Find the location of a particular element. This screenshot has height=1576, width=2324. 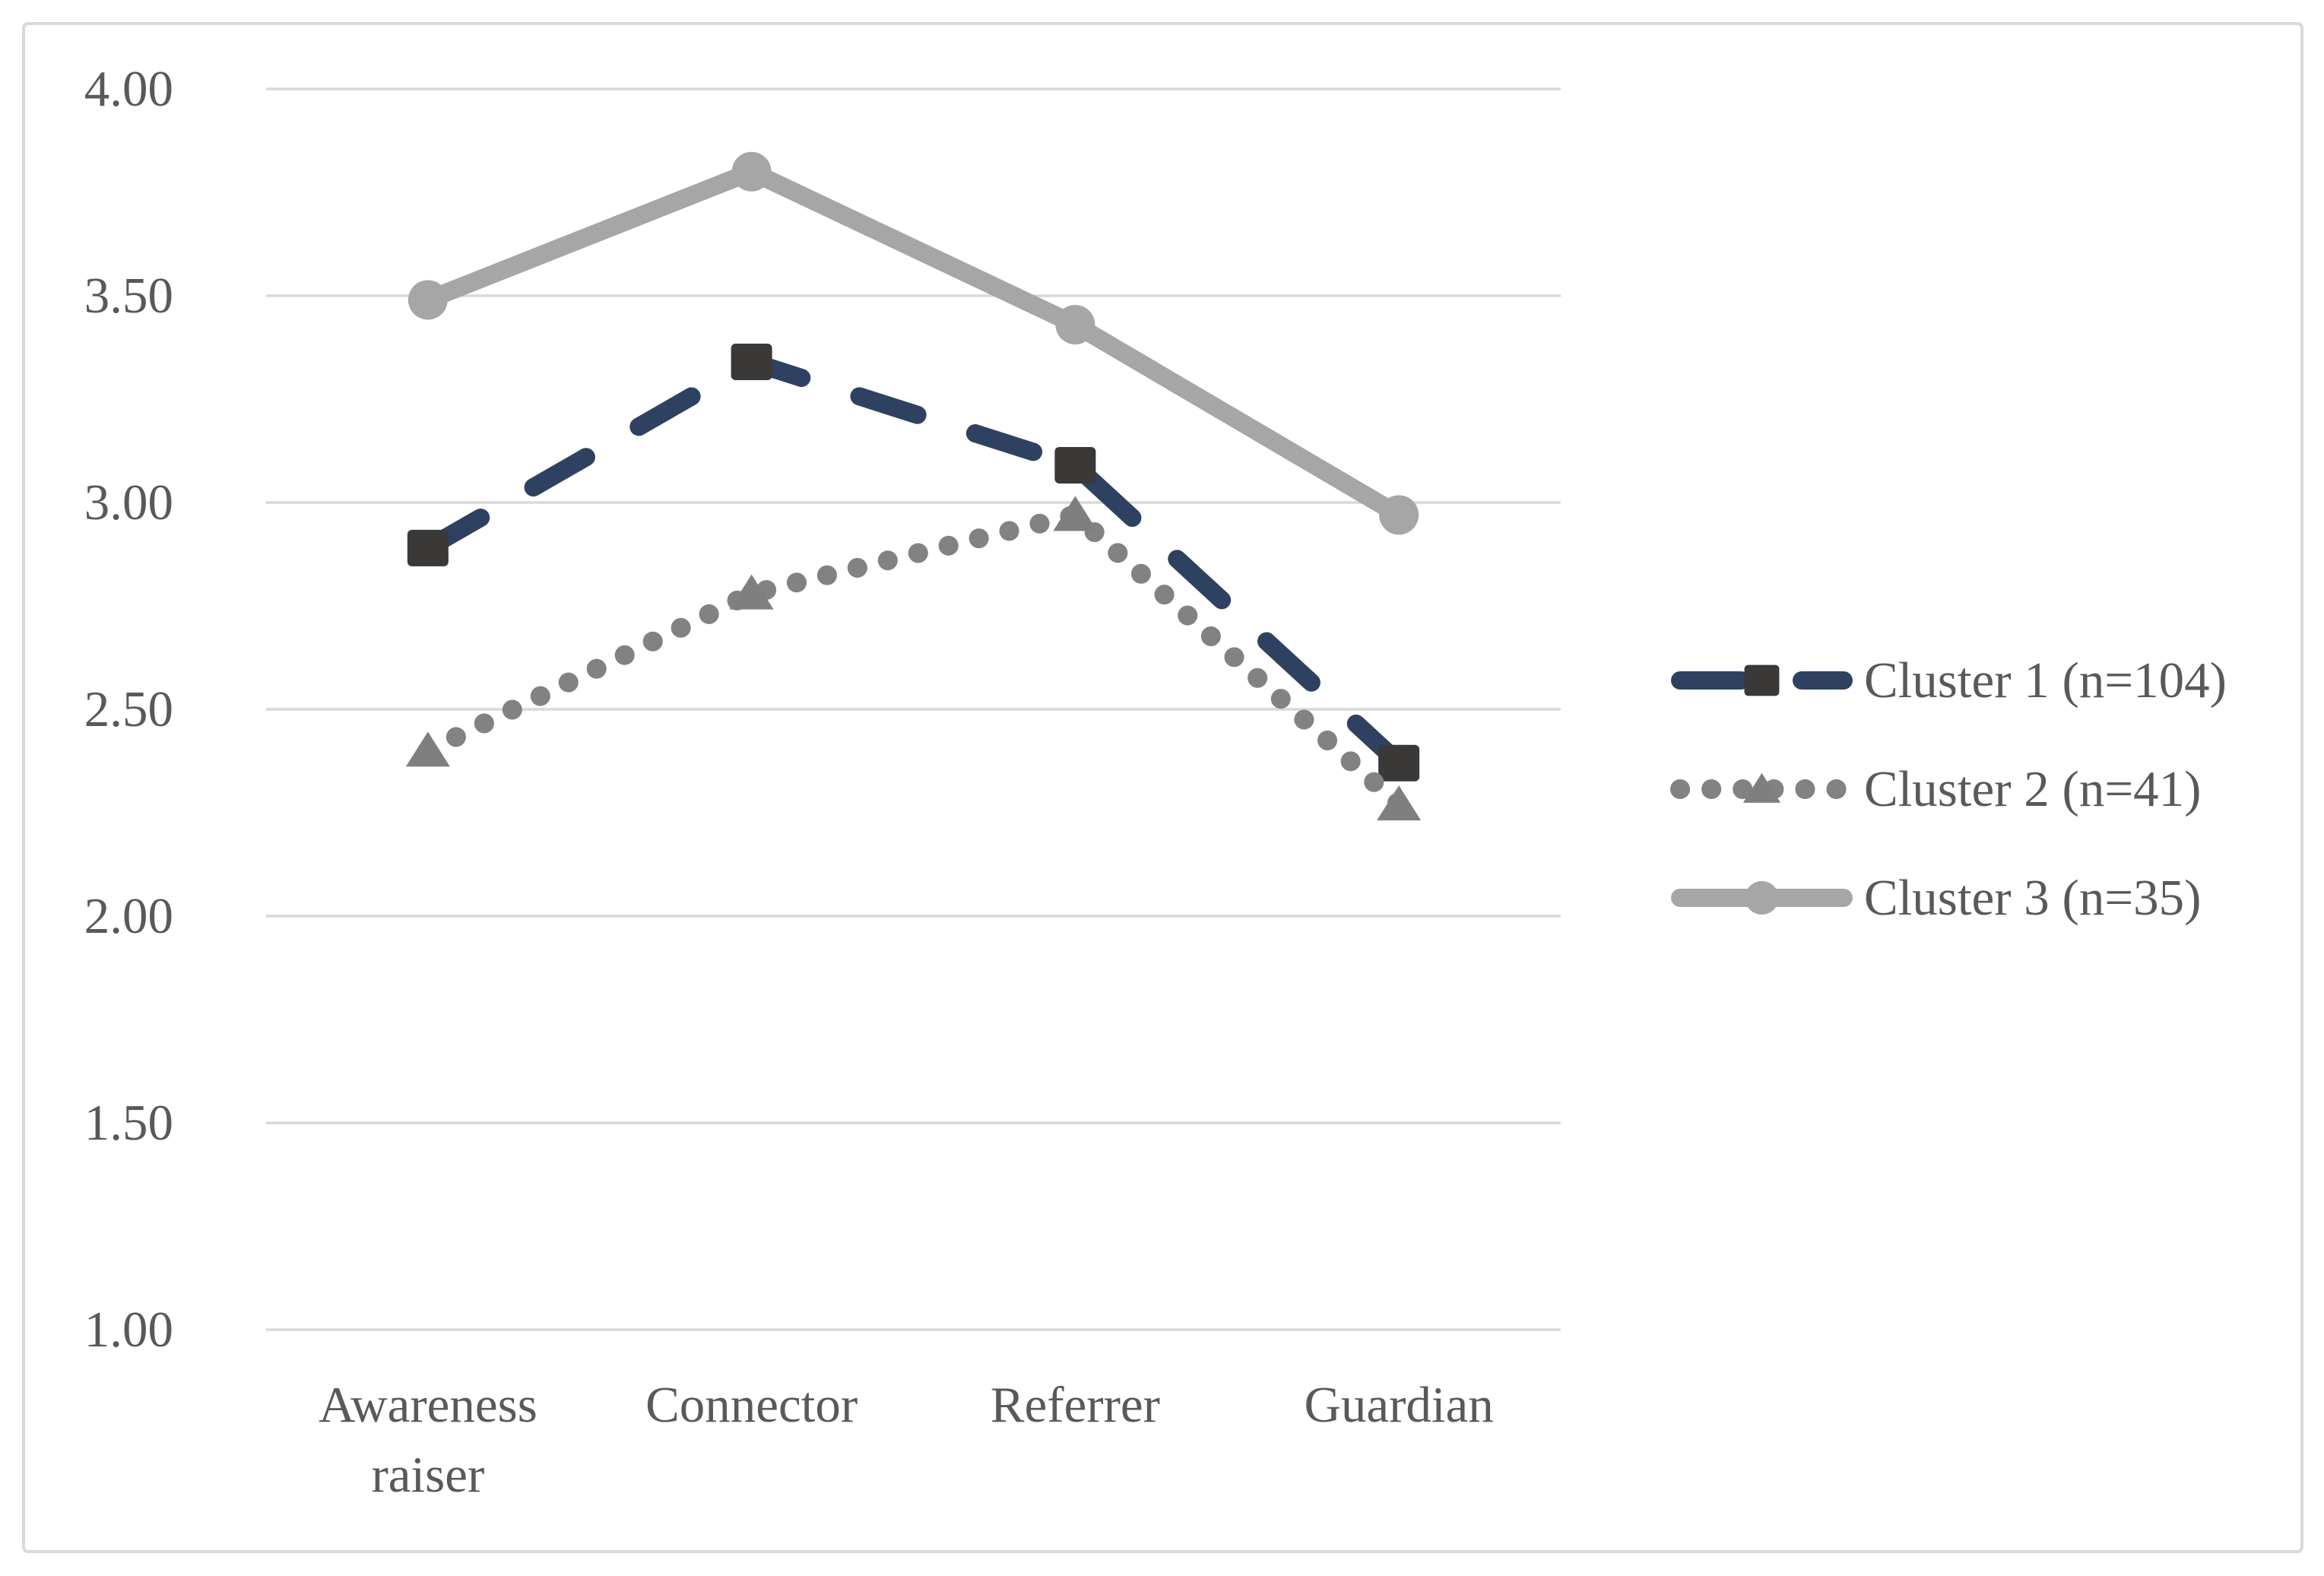

legend-item: Cluster 3 (n=35) is located at coordinates (1936, 898).